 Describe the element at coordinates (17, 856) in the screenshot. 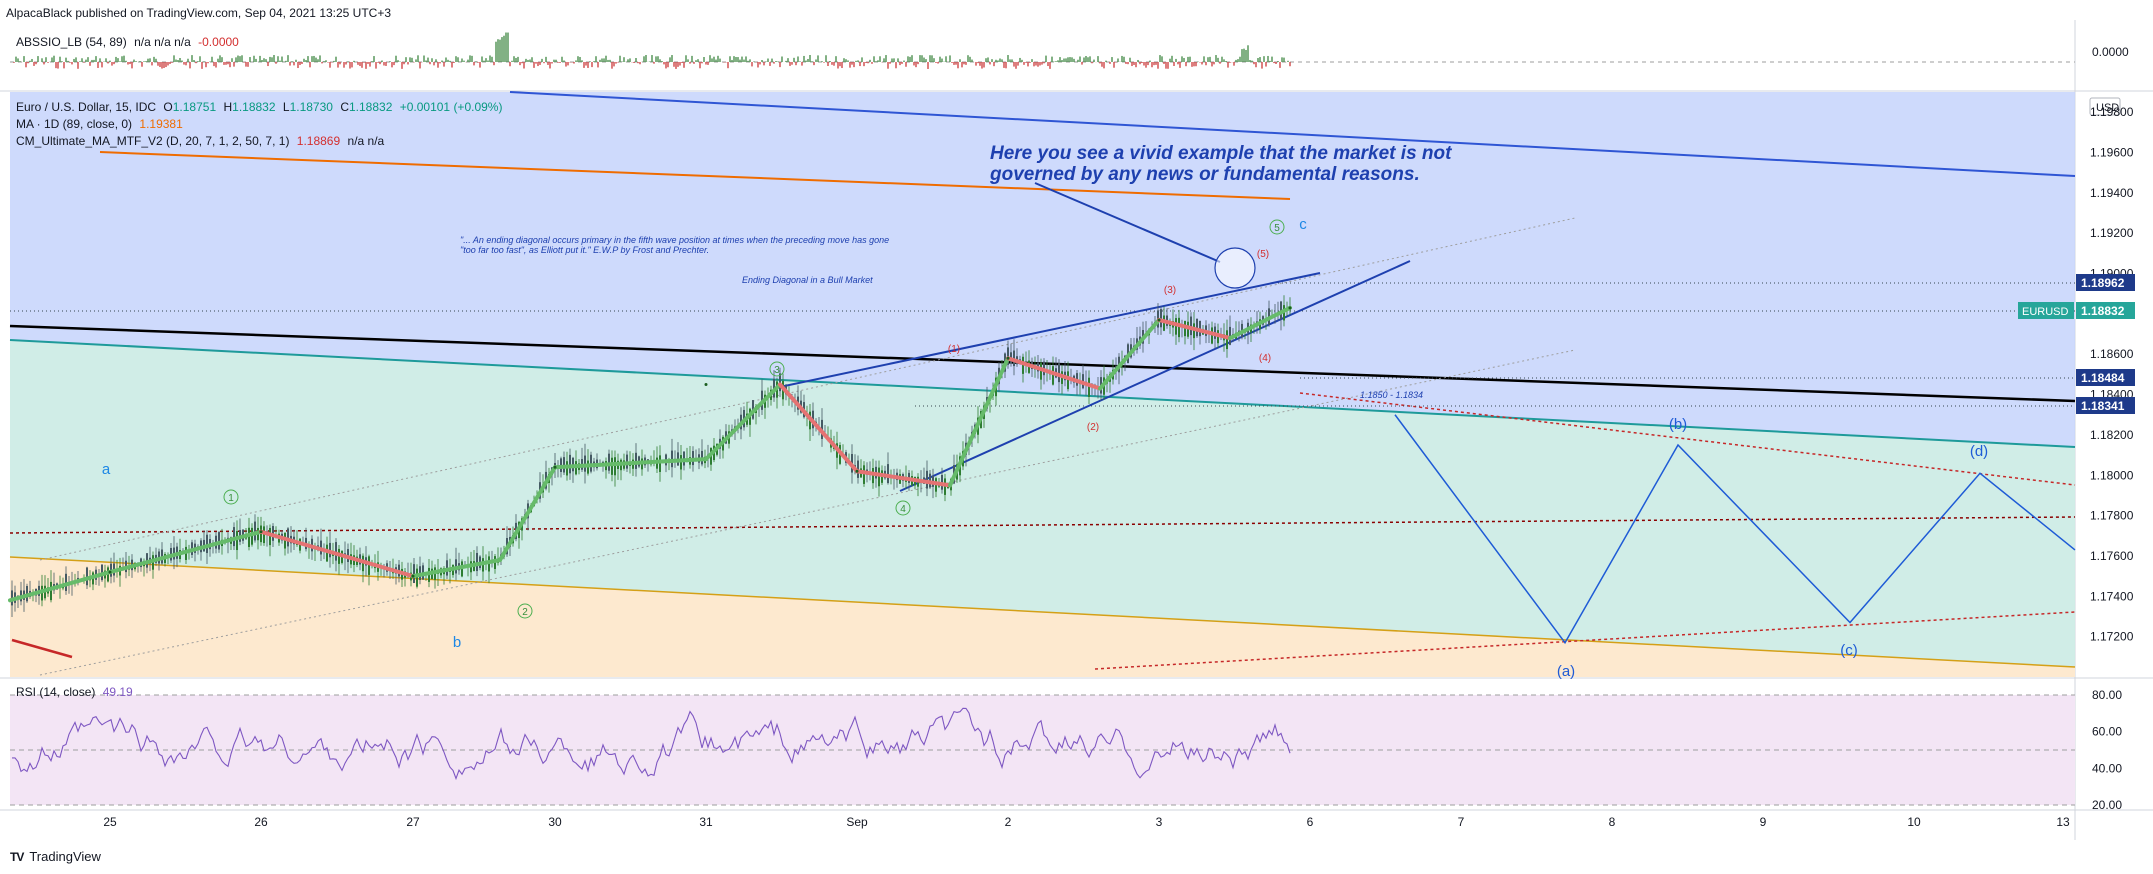

I see `tradingview-logo-icon: TV` at that location.